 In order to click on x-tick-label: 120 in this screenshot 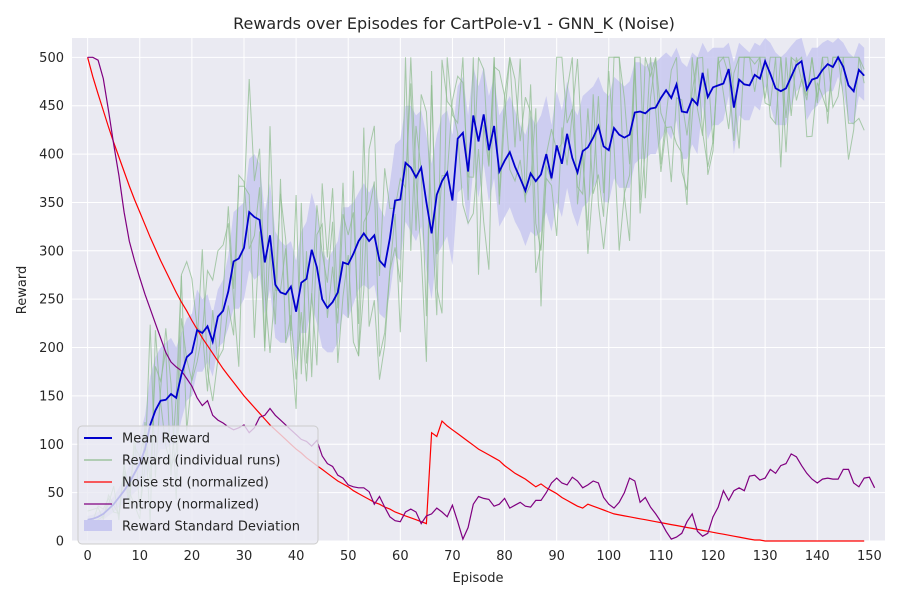, I will do `click(713, 556)`.